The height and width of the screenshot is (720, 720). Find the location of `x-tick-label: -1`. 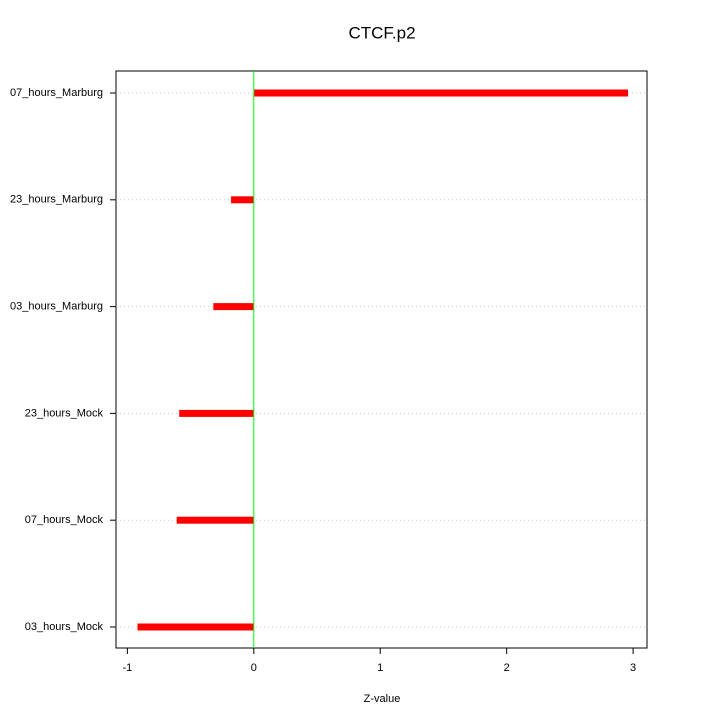

x-tick-label: -1 is located at coordinates (127, 668).